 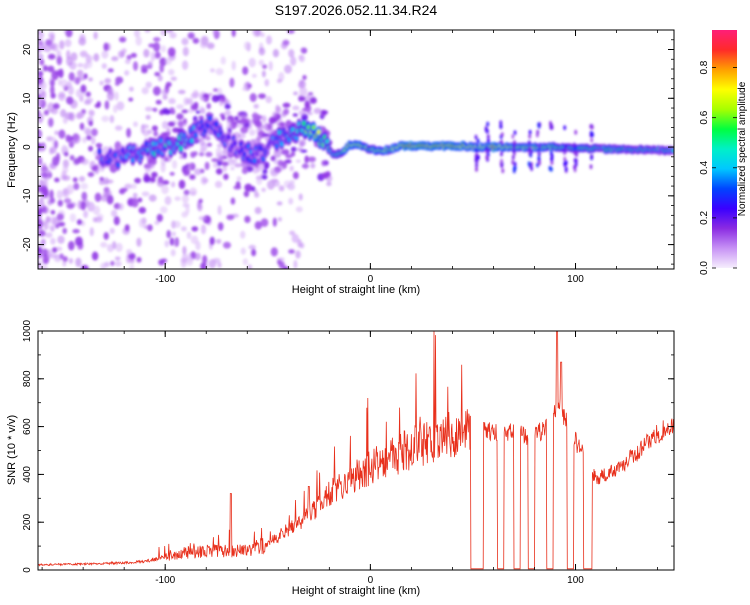 What do you see at coordinates (12, 150) in the screenshot?
I see `spectrogram-y-axis-label: Frequency (Hz)` at bounding box center [12, 150].